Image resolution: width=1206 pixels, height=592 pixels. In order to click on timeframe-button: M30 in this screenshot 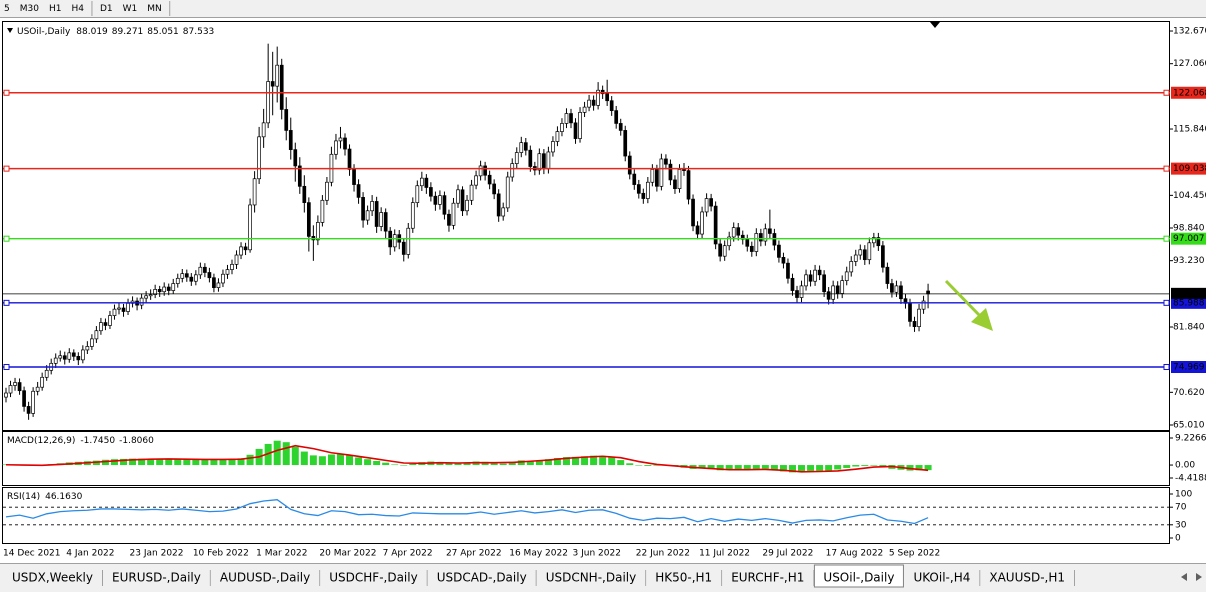, I will do `click(29, 9)`.